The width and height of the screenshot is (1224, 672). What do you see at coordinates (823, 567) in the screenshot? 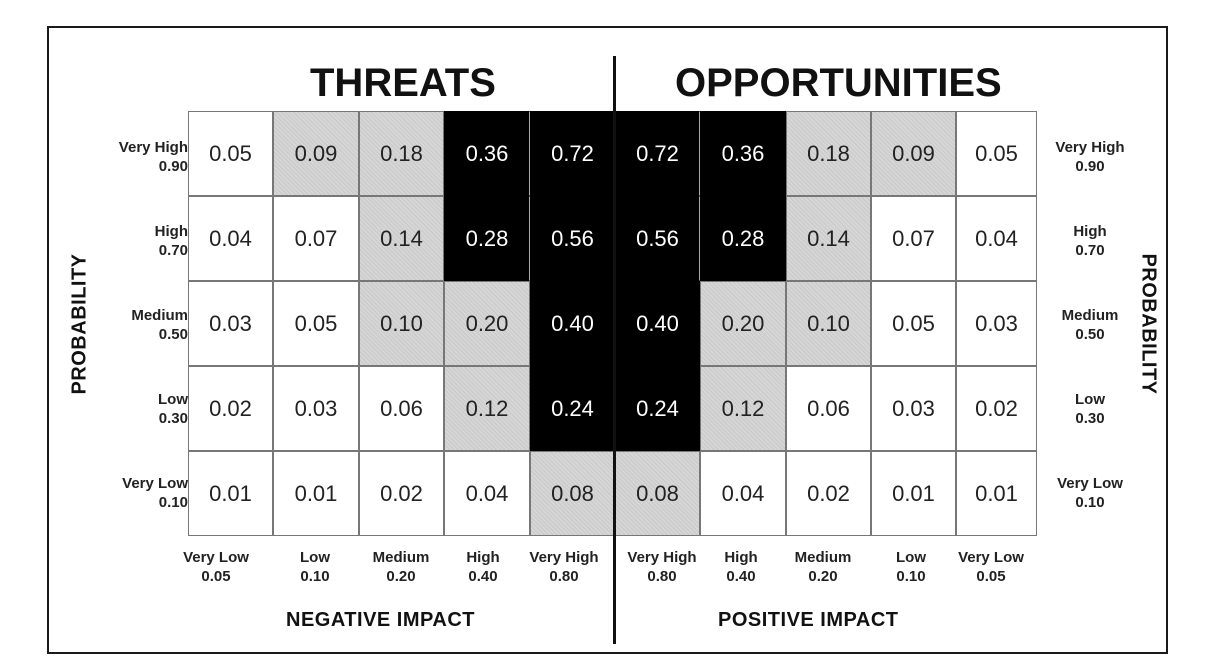
I see `column-label: Medium 0.20` at bounding box center [823, 567].